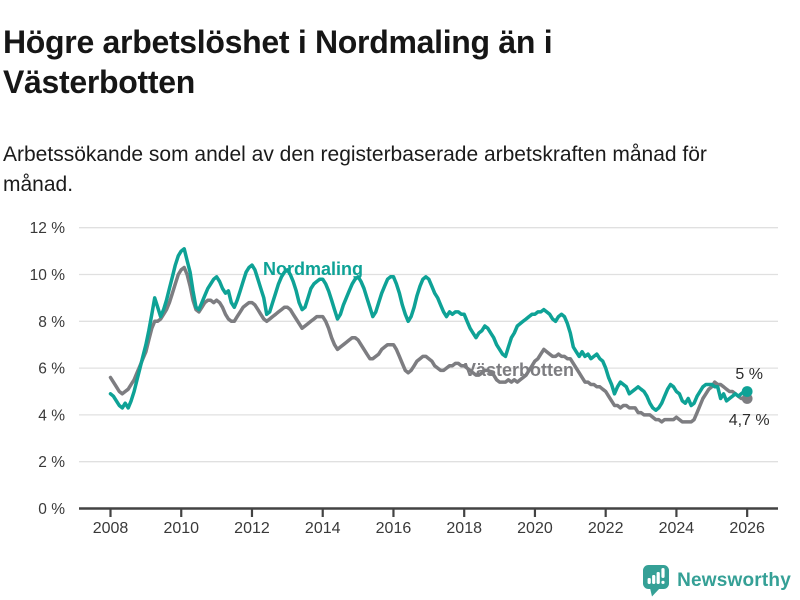 Image resolution: width=800 pixels, height=600 pixels. What do you see at coordinates (656, 581) in the screenshot?
I see `newsworthy-bar-chart-bubble-icon` at bounding box center [656, 581].